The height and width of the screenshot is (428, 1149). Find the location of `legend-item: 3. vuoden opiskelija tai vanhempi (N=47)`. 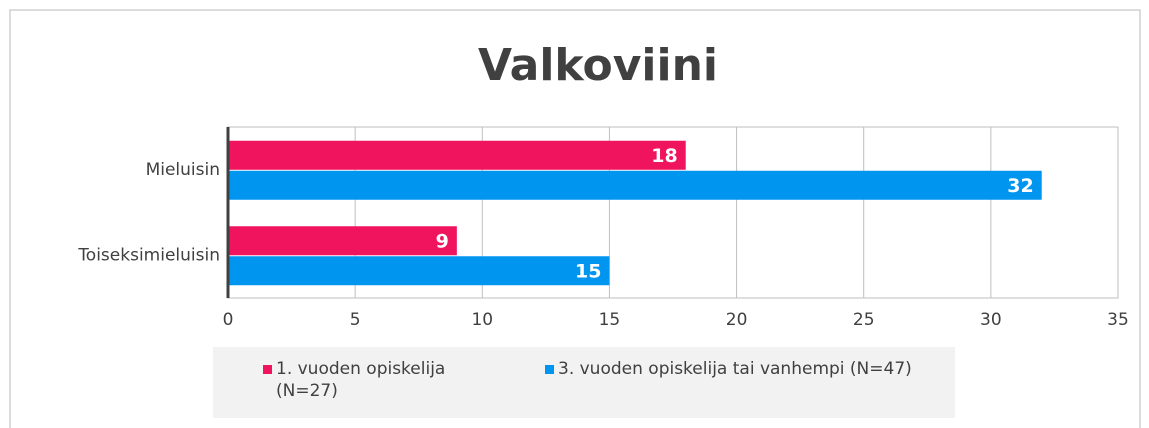

legend-item: 3. vuoden opiskelija tai vanhempi (N=47) is located at coordinates (735, 369).